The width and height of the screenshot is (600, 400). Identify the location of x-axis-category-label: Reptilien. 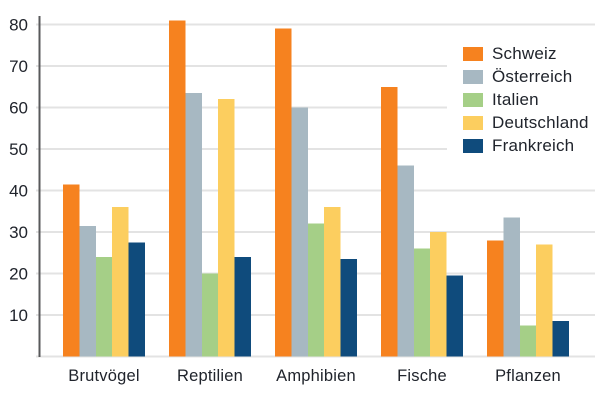
(210, 376).